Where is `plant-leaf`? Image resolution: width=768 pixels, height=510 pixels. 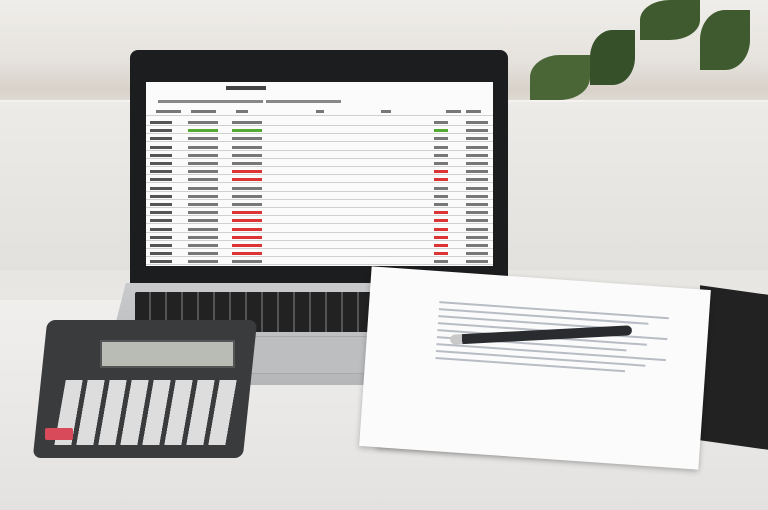
plant-leaf is located at coordinates (612, 57).